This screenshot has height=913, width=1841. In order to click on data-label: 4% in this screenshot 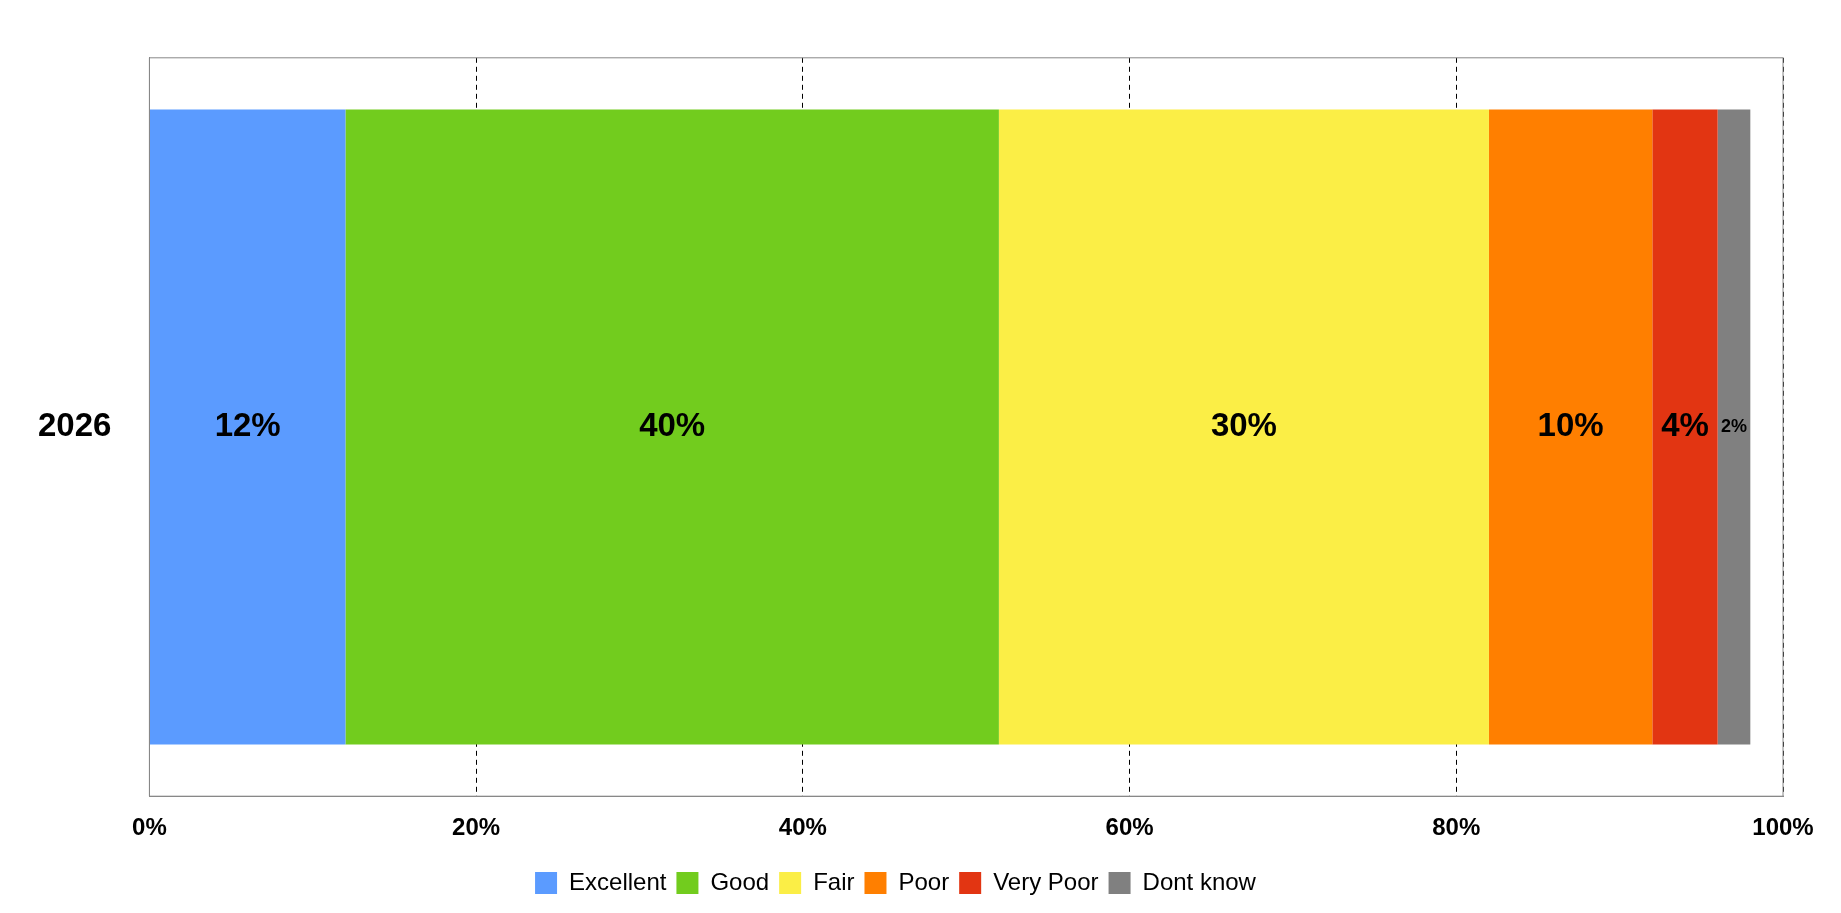, I will do `click(1685, 425)`.